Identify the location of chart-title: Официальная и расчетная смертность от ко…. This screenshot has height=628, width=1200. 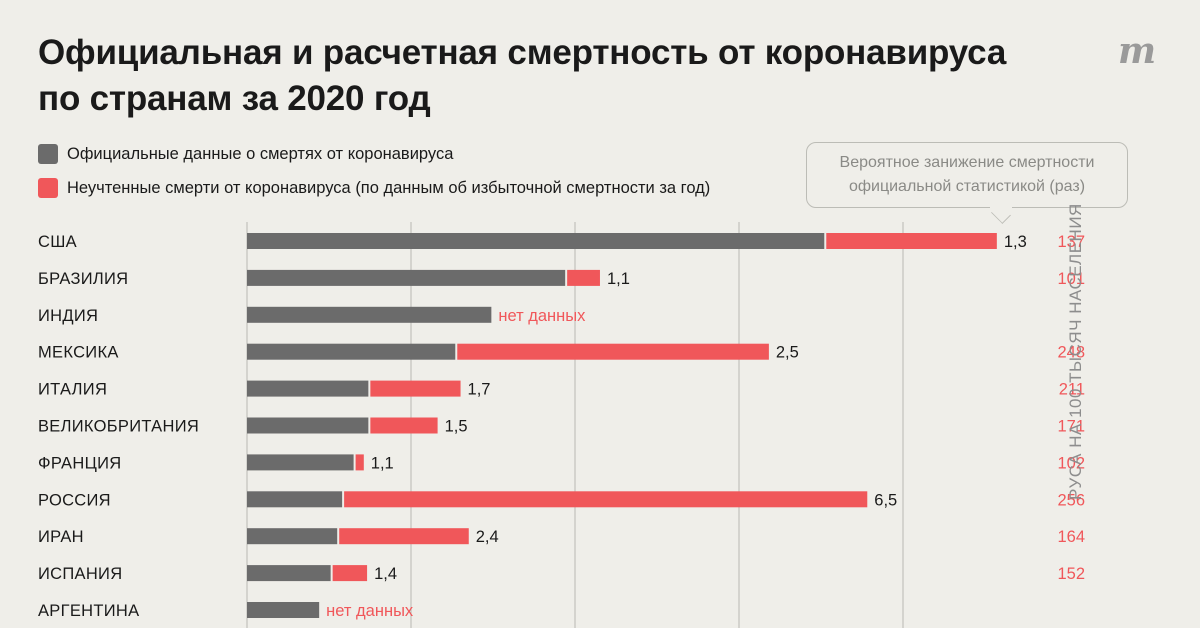
(522, 75).